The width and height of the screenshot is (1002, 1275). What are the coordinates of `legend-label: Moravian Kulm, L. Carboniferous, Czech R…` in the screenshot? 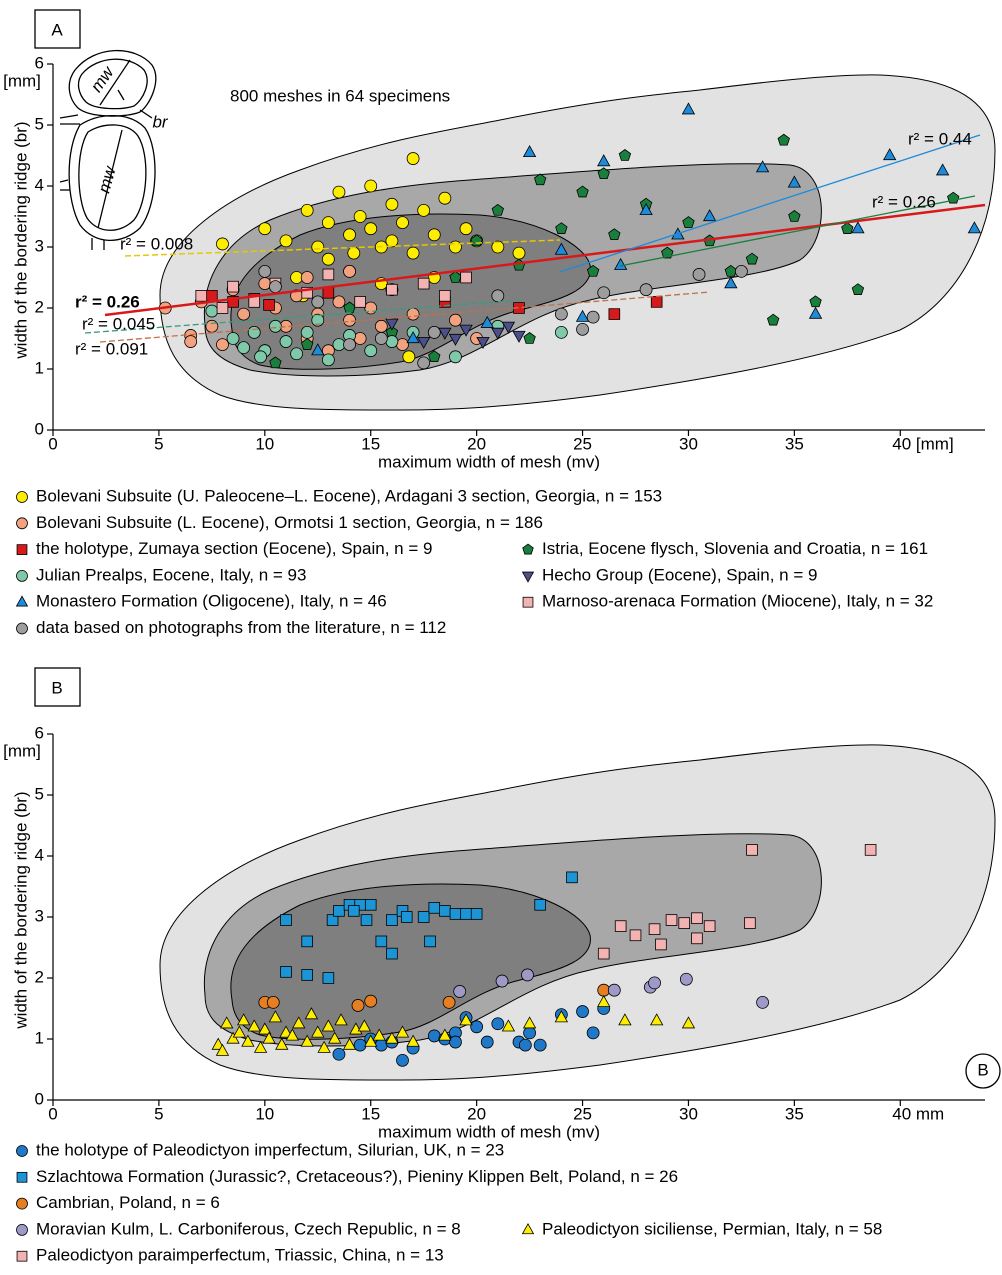 It's located at (248, 1228).